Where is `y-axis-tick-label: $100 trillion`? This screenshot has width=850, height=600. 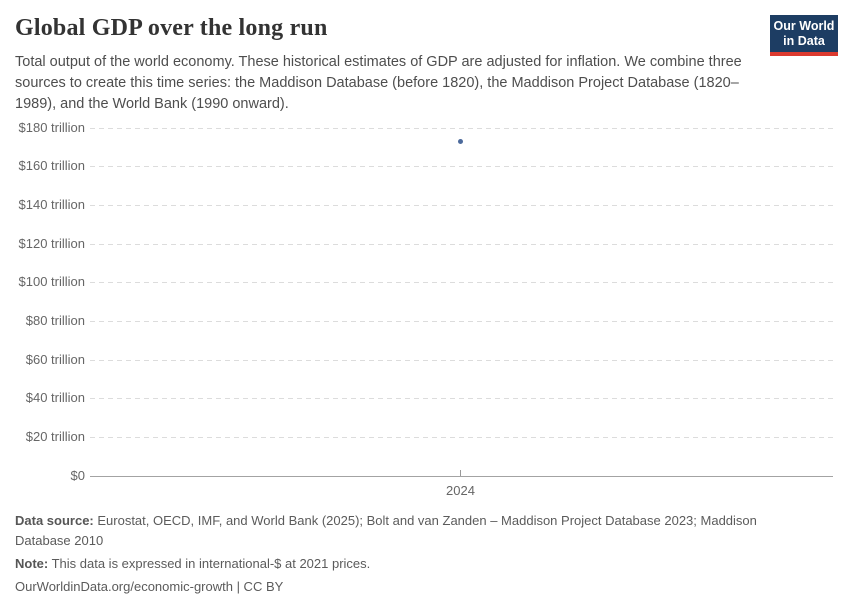
y-axis-tick-label: $100 trillion is located at coordinates (52, 282).